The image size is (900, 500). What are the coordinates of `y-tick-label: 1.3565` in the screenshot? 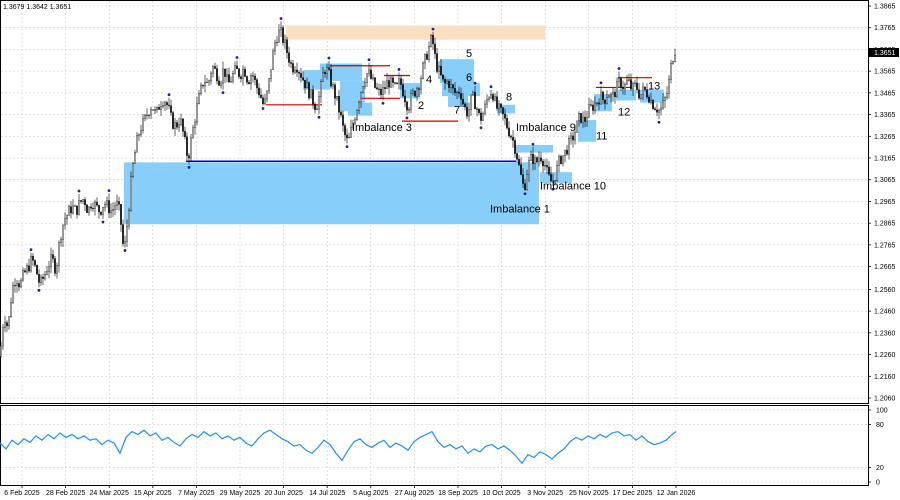 It's located at (885, 72).